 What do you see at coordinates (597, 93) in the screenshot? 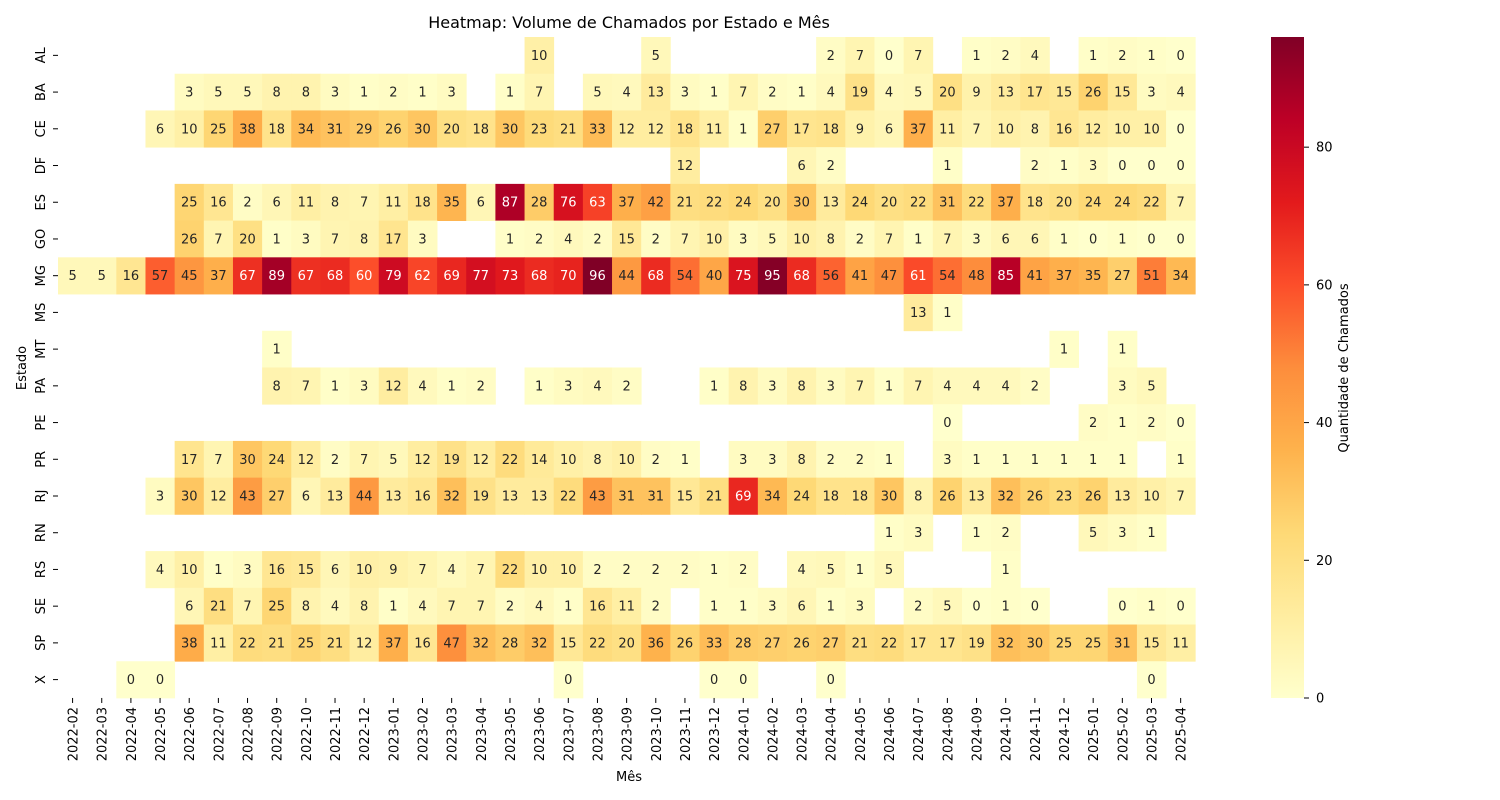
I see `cell-value-label: 5` at bounding box center [597, 93].